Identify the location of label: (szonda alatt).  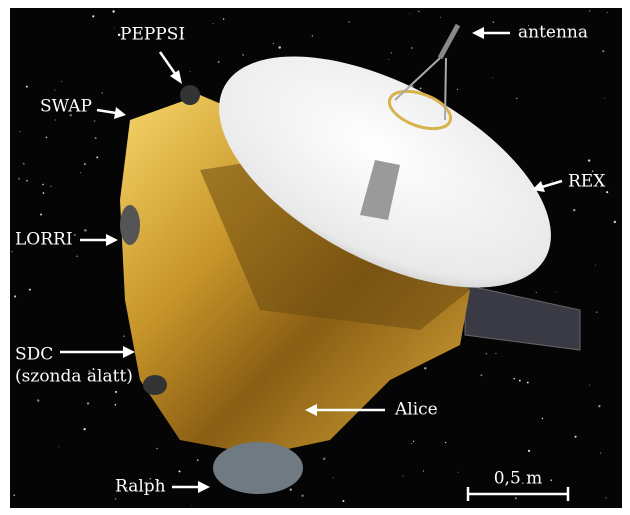
(74, 377).